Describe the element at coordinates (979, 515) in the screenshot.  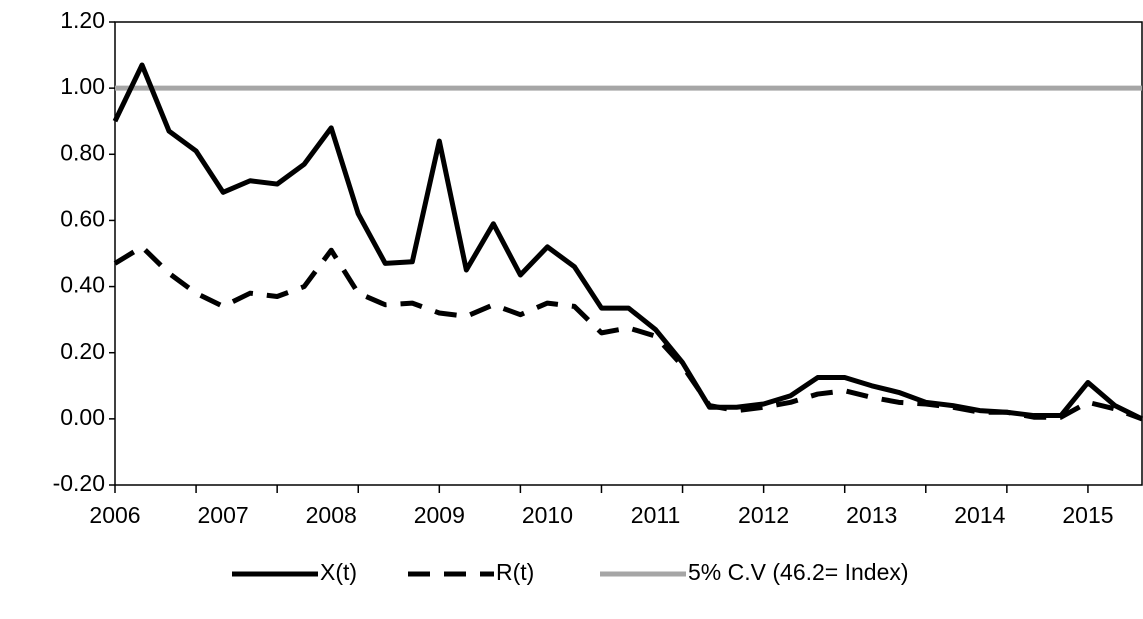
I see `x-tick-label: 2014` at that location.